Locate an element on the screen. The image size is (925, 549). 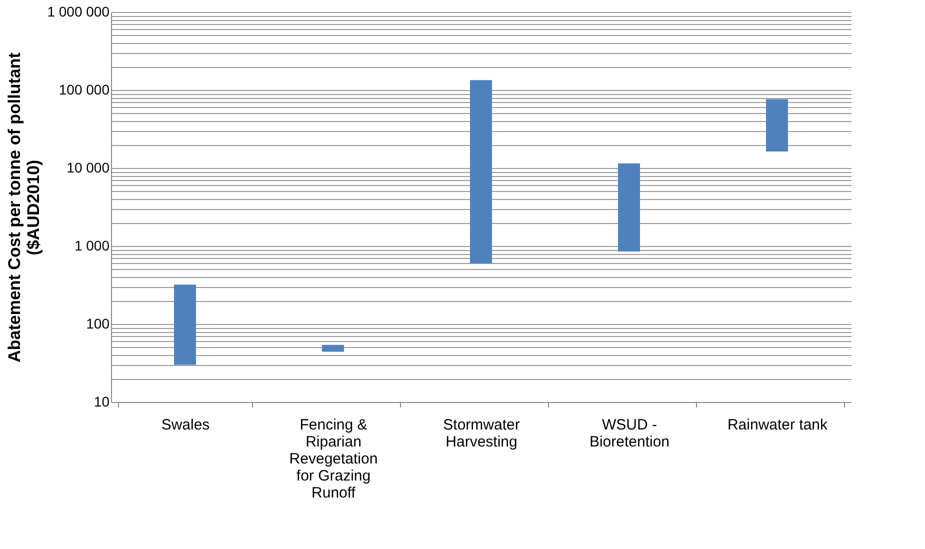
y-tick-label: 10 000 is located at coordinates (88, 168).